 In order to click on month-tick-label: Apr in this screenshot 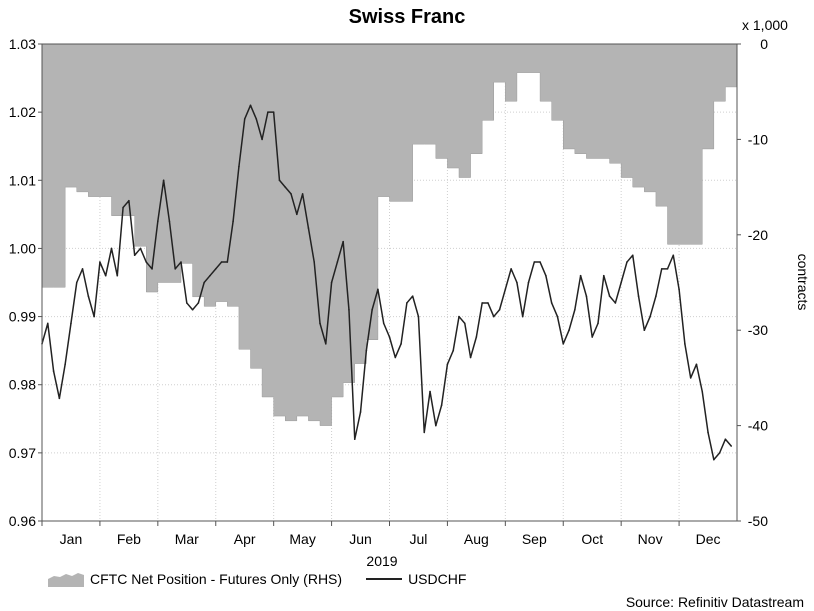, I will do `click(245, 539)`.